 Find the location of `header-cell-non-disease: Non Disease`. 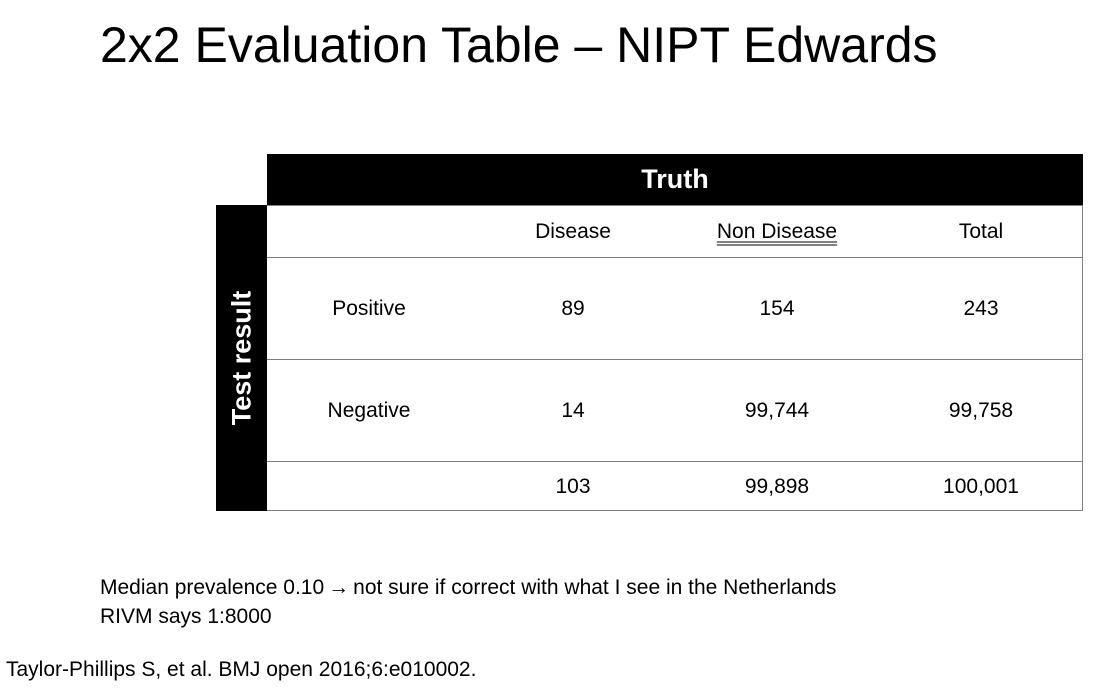

header-cell-non-disease: Non Disease is located at coordinates (777, 231).